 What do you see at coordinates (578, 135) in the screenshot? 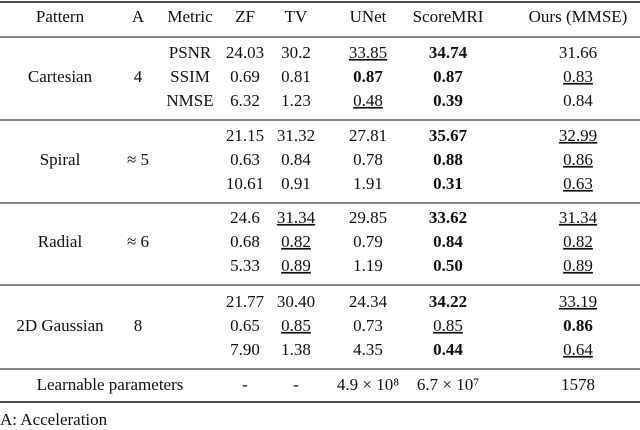
I see `cell: 32.99` at bounding box center [578, 135].